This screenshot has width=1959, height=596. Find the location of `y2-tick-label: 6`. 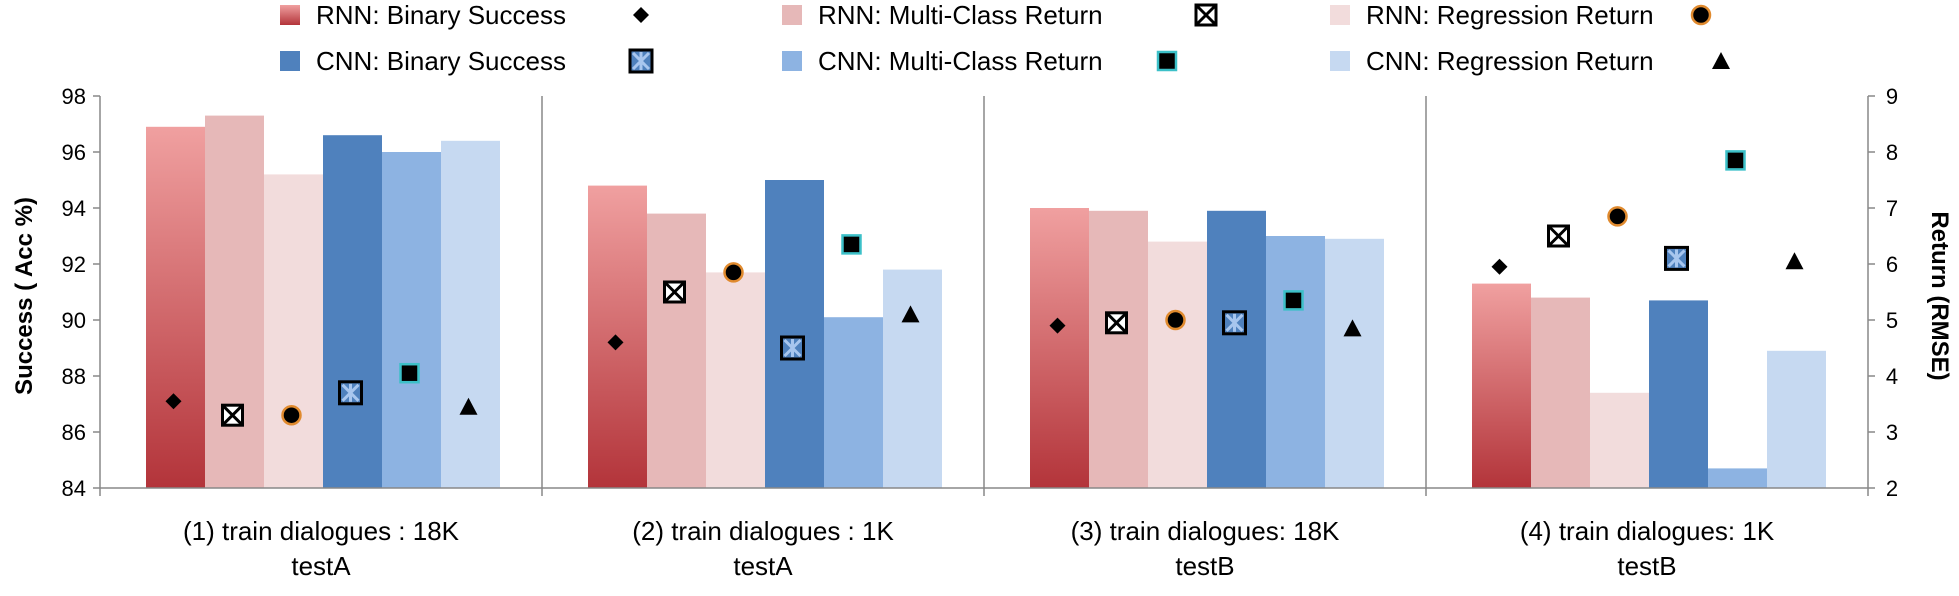

y2-tick-label: 6 is located at coordinates (1892, 264).